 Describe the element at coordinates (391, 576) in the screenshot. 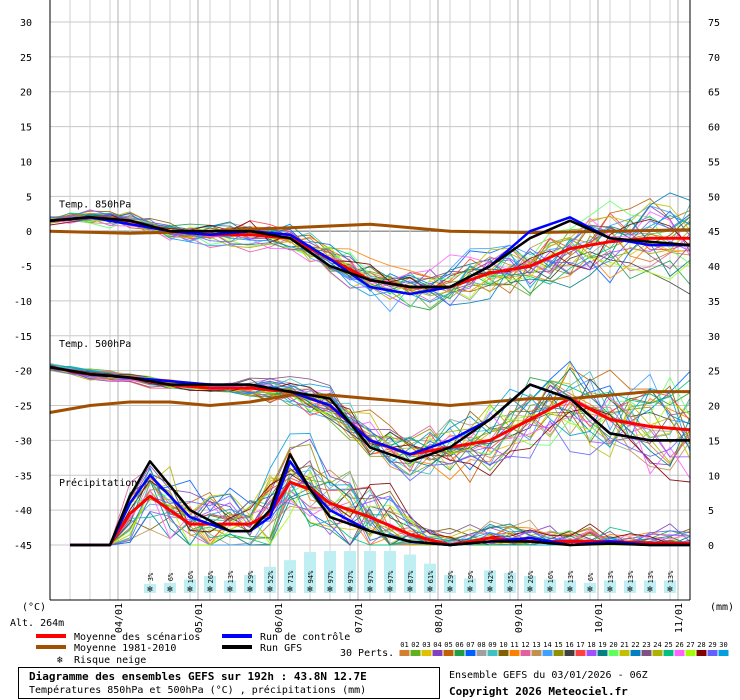

I see `snow-risk-pct: 97%` at that location.